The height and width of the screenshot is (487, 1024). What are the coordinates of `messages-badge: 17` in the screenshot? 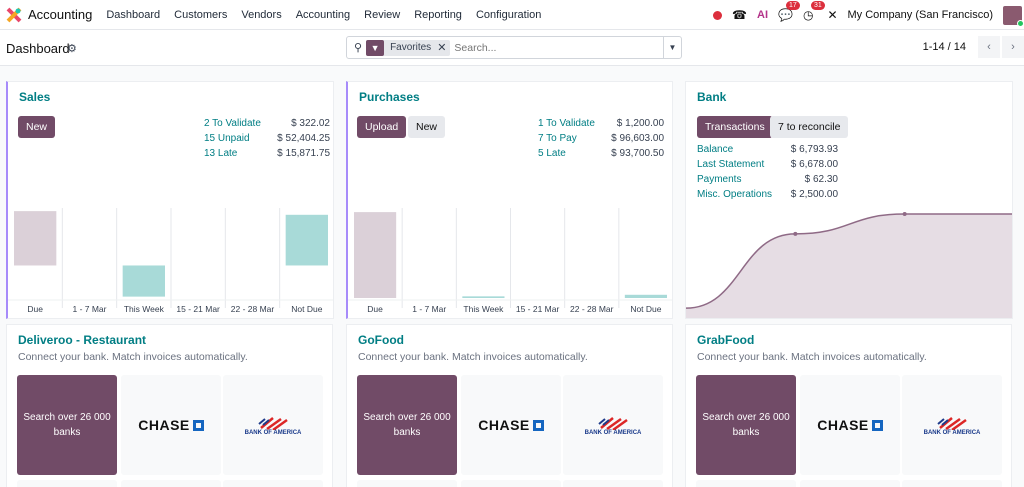 It's located at (793, 5).